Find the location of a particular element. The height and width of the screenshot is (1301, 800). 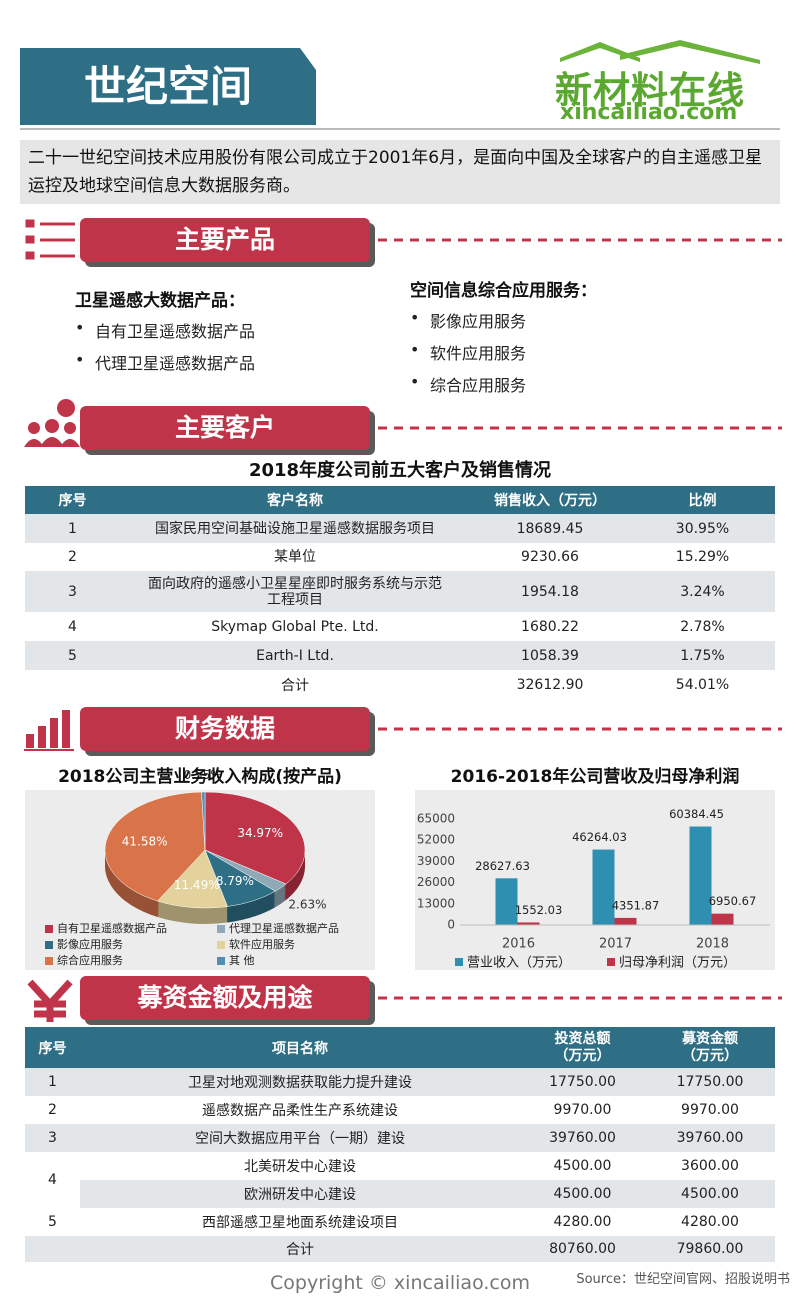

header-text: 项目名称 is located at coordinates (300, 1048).